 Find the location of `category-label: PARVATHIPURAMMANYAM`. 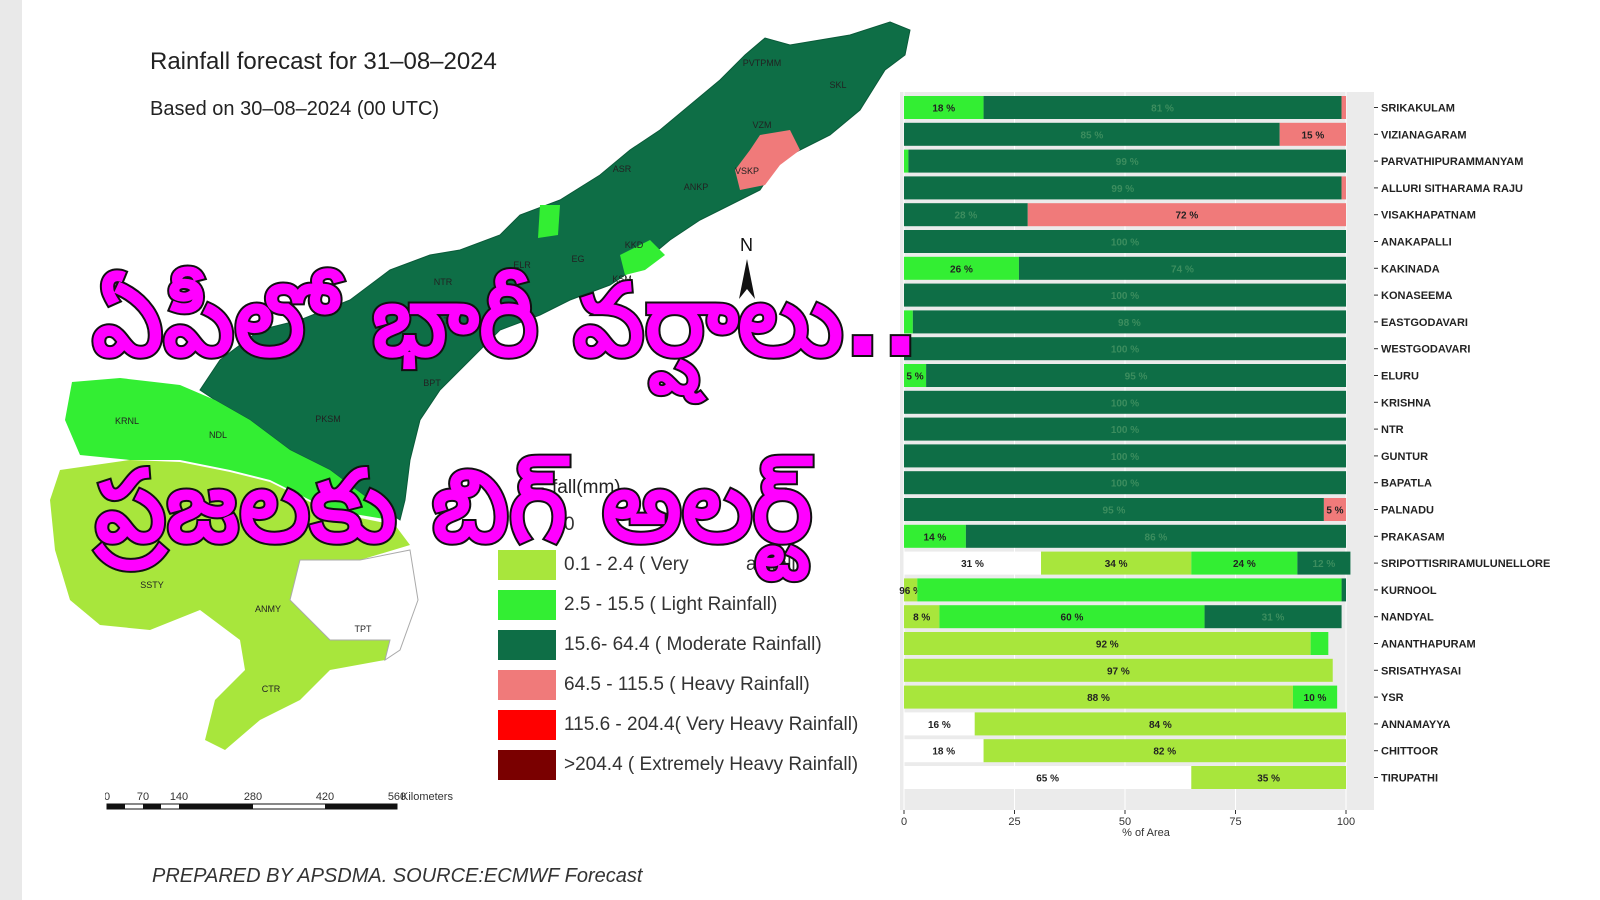

category-label: PARVATHIPURAMMANYAM is located at coordinates (1452, 162).